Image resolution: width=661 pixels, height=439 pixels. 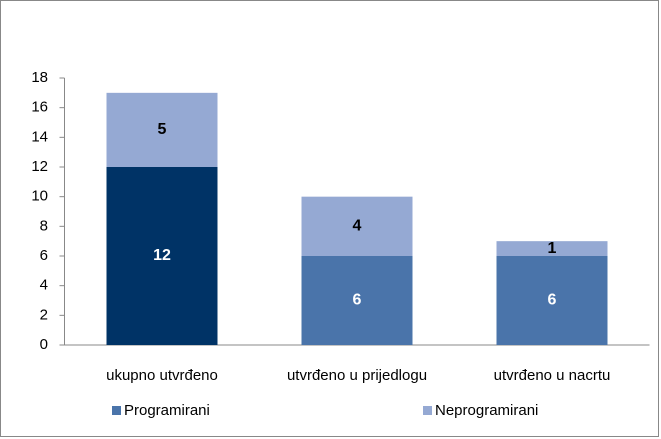 I want to click on data-label: 5, so click(x=162, y=129).